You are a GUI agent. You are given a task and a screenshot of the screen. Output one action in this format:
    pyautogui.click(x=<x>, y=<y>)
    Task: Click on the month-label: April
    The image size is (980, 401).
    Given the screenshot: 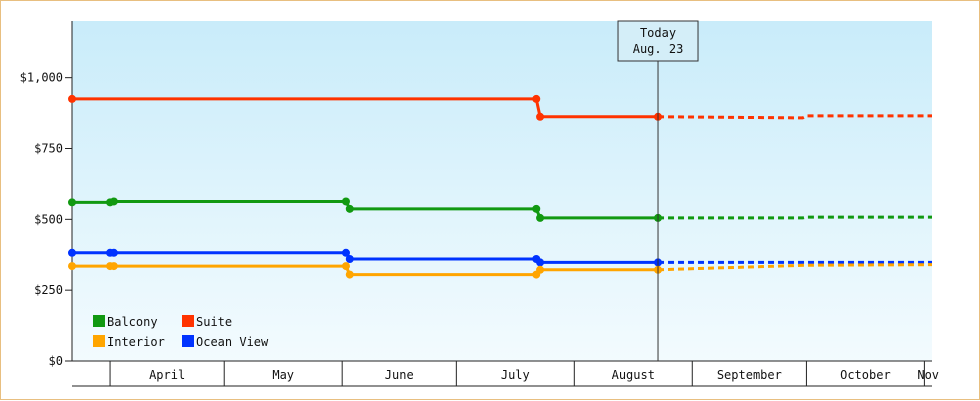 What is the action you would take?
    pyautogui.click(x=167, y=375)
    